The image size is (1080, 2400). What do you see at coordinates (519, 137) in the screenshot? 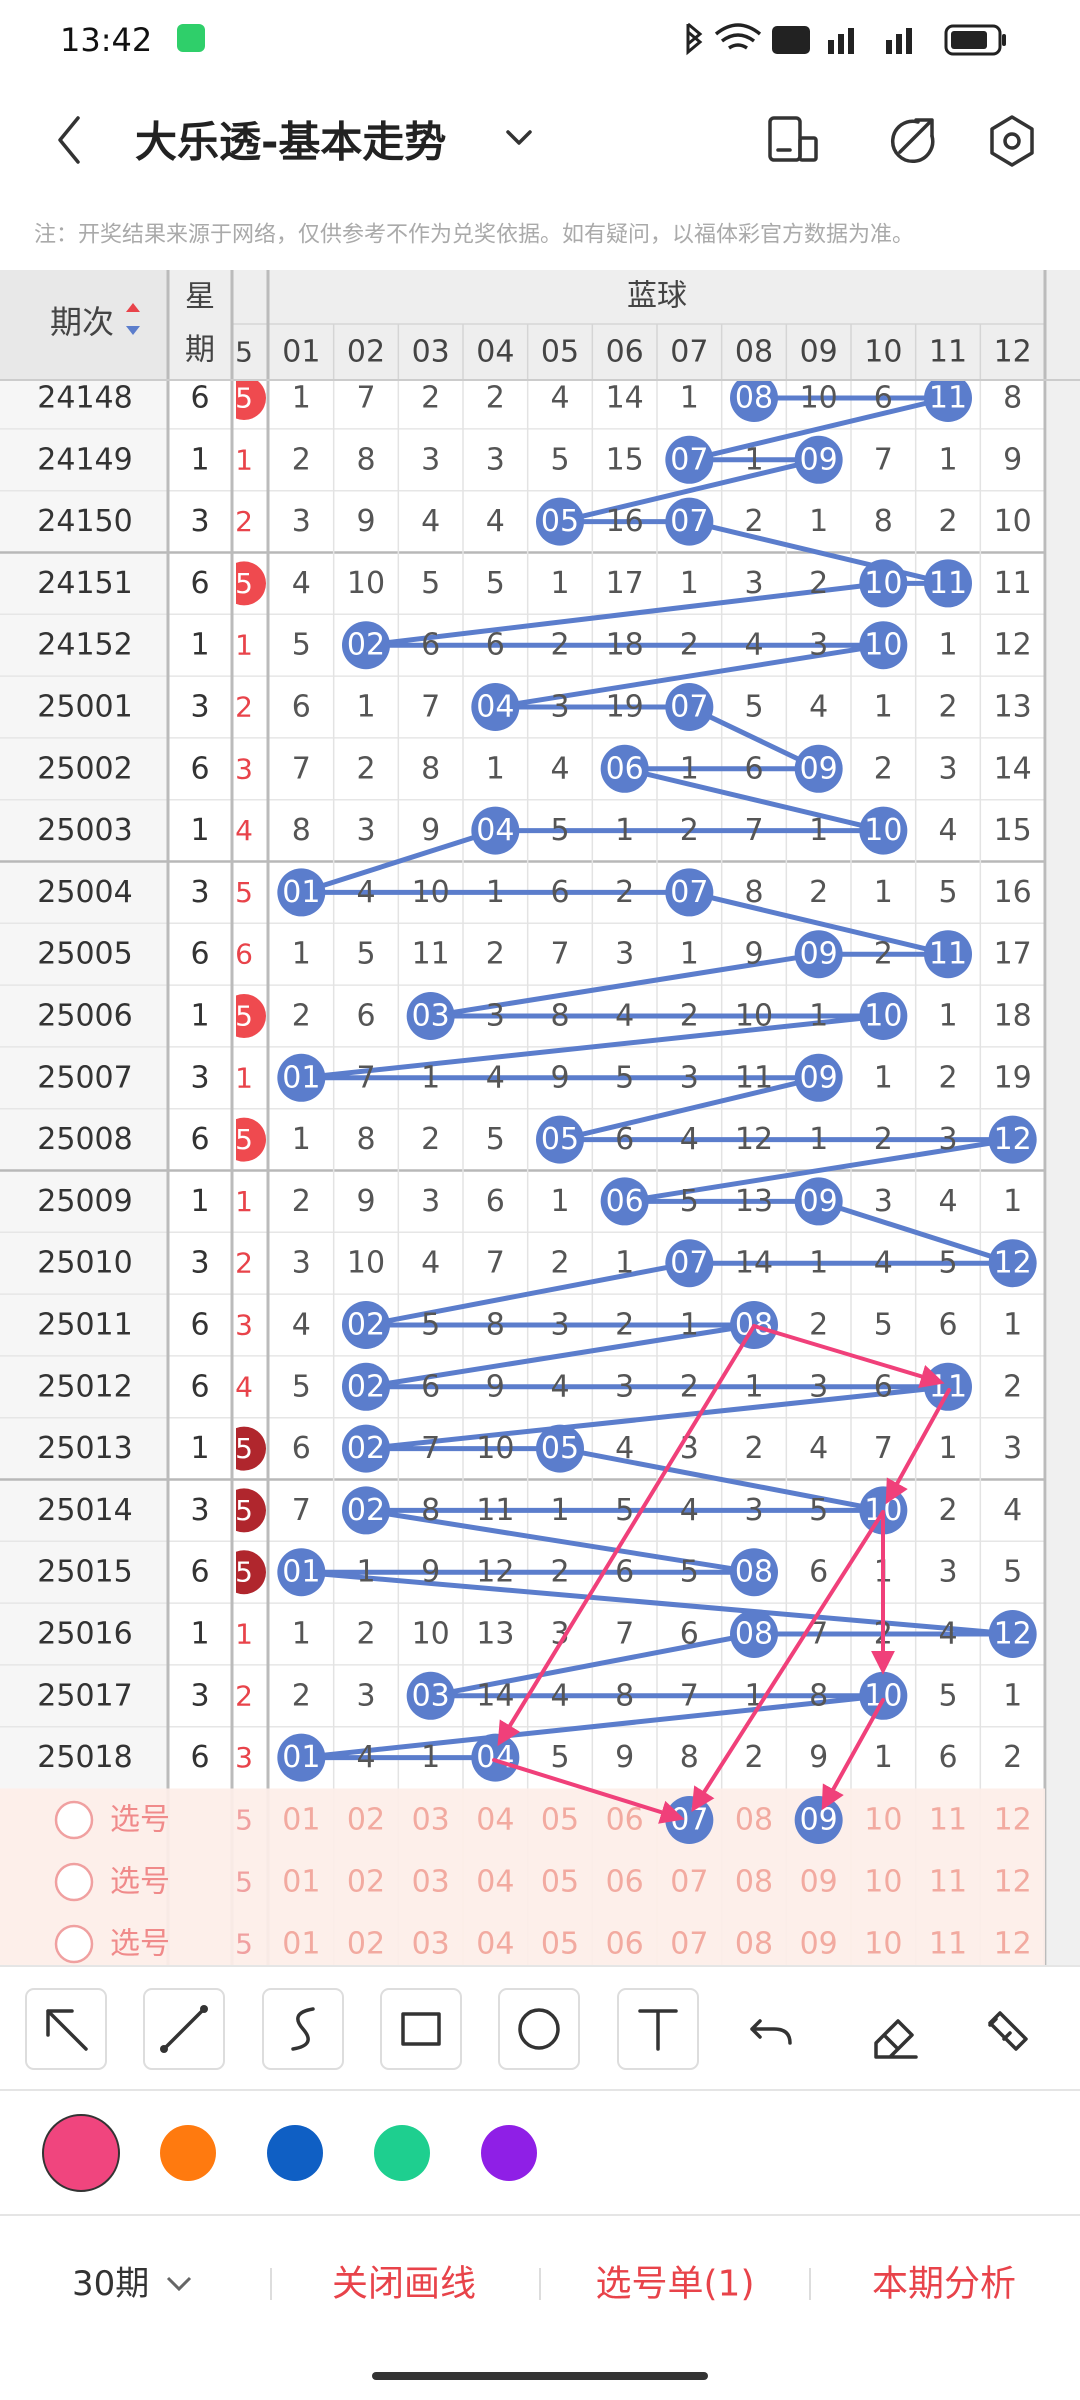
I see `title-dropdown` at bounding box center [519, 137].